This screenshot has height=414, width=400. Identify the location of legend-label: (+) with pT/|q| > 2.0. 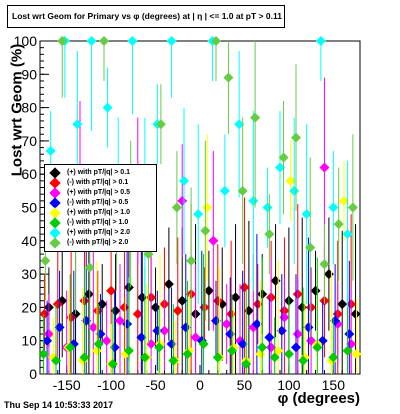
(99, 232).